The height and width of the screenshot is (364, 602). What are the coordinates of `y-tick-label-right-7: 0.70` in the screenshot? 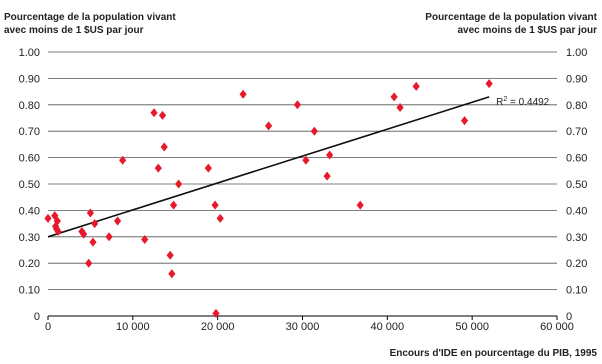 It's located at (576, 132).